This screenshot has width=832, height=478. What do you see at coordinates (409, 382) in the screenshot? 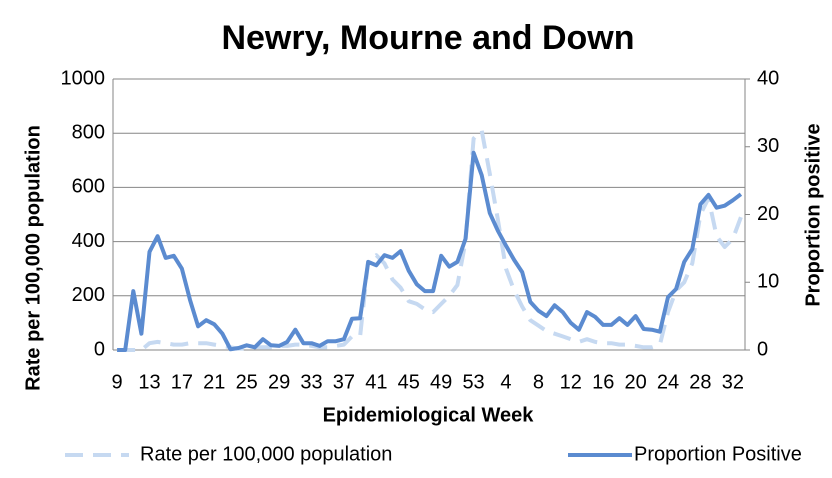
I see `x-tick-label: 45` at bounding box center [409, 382].